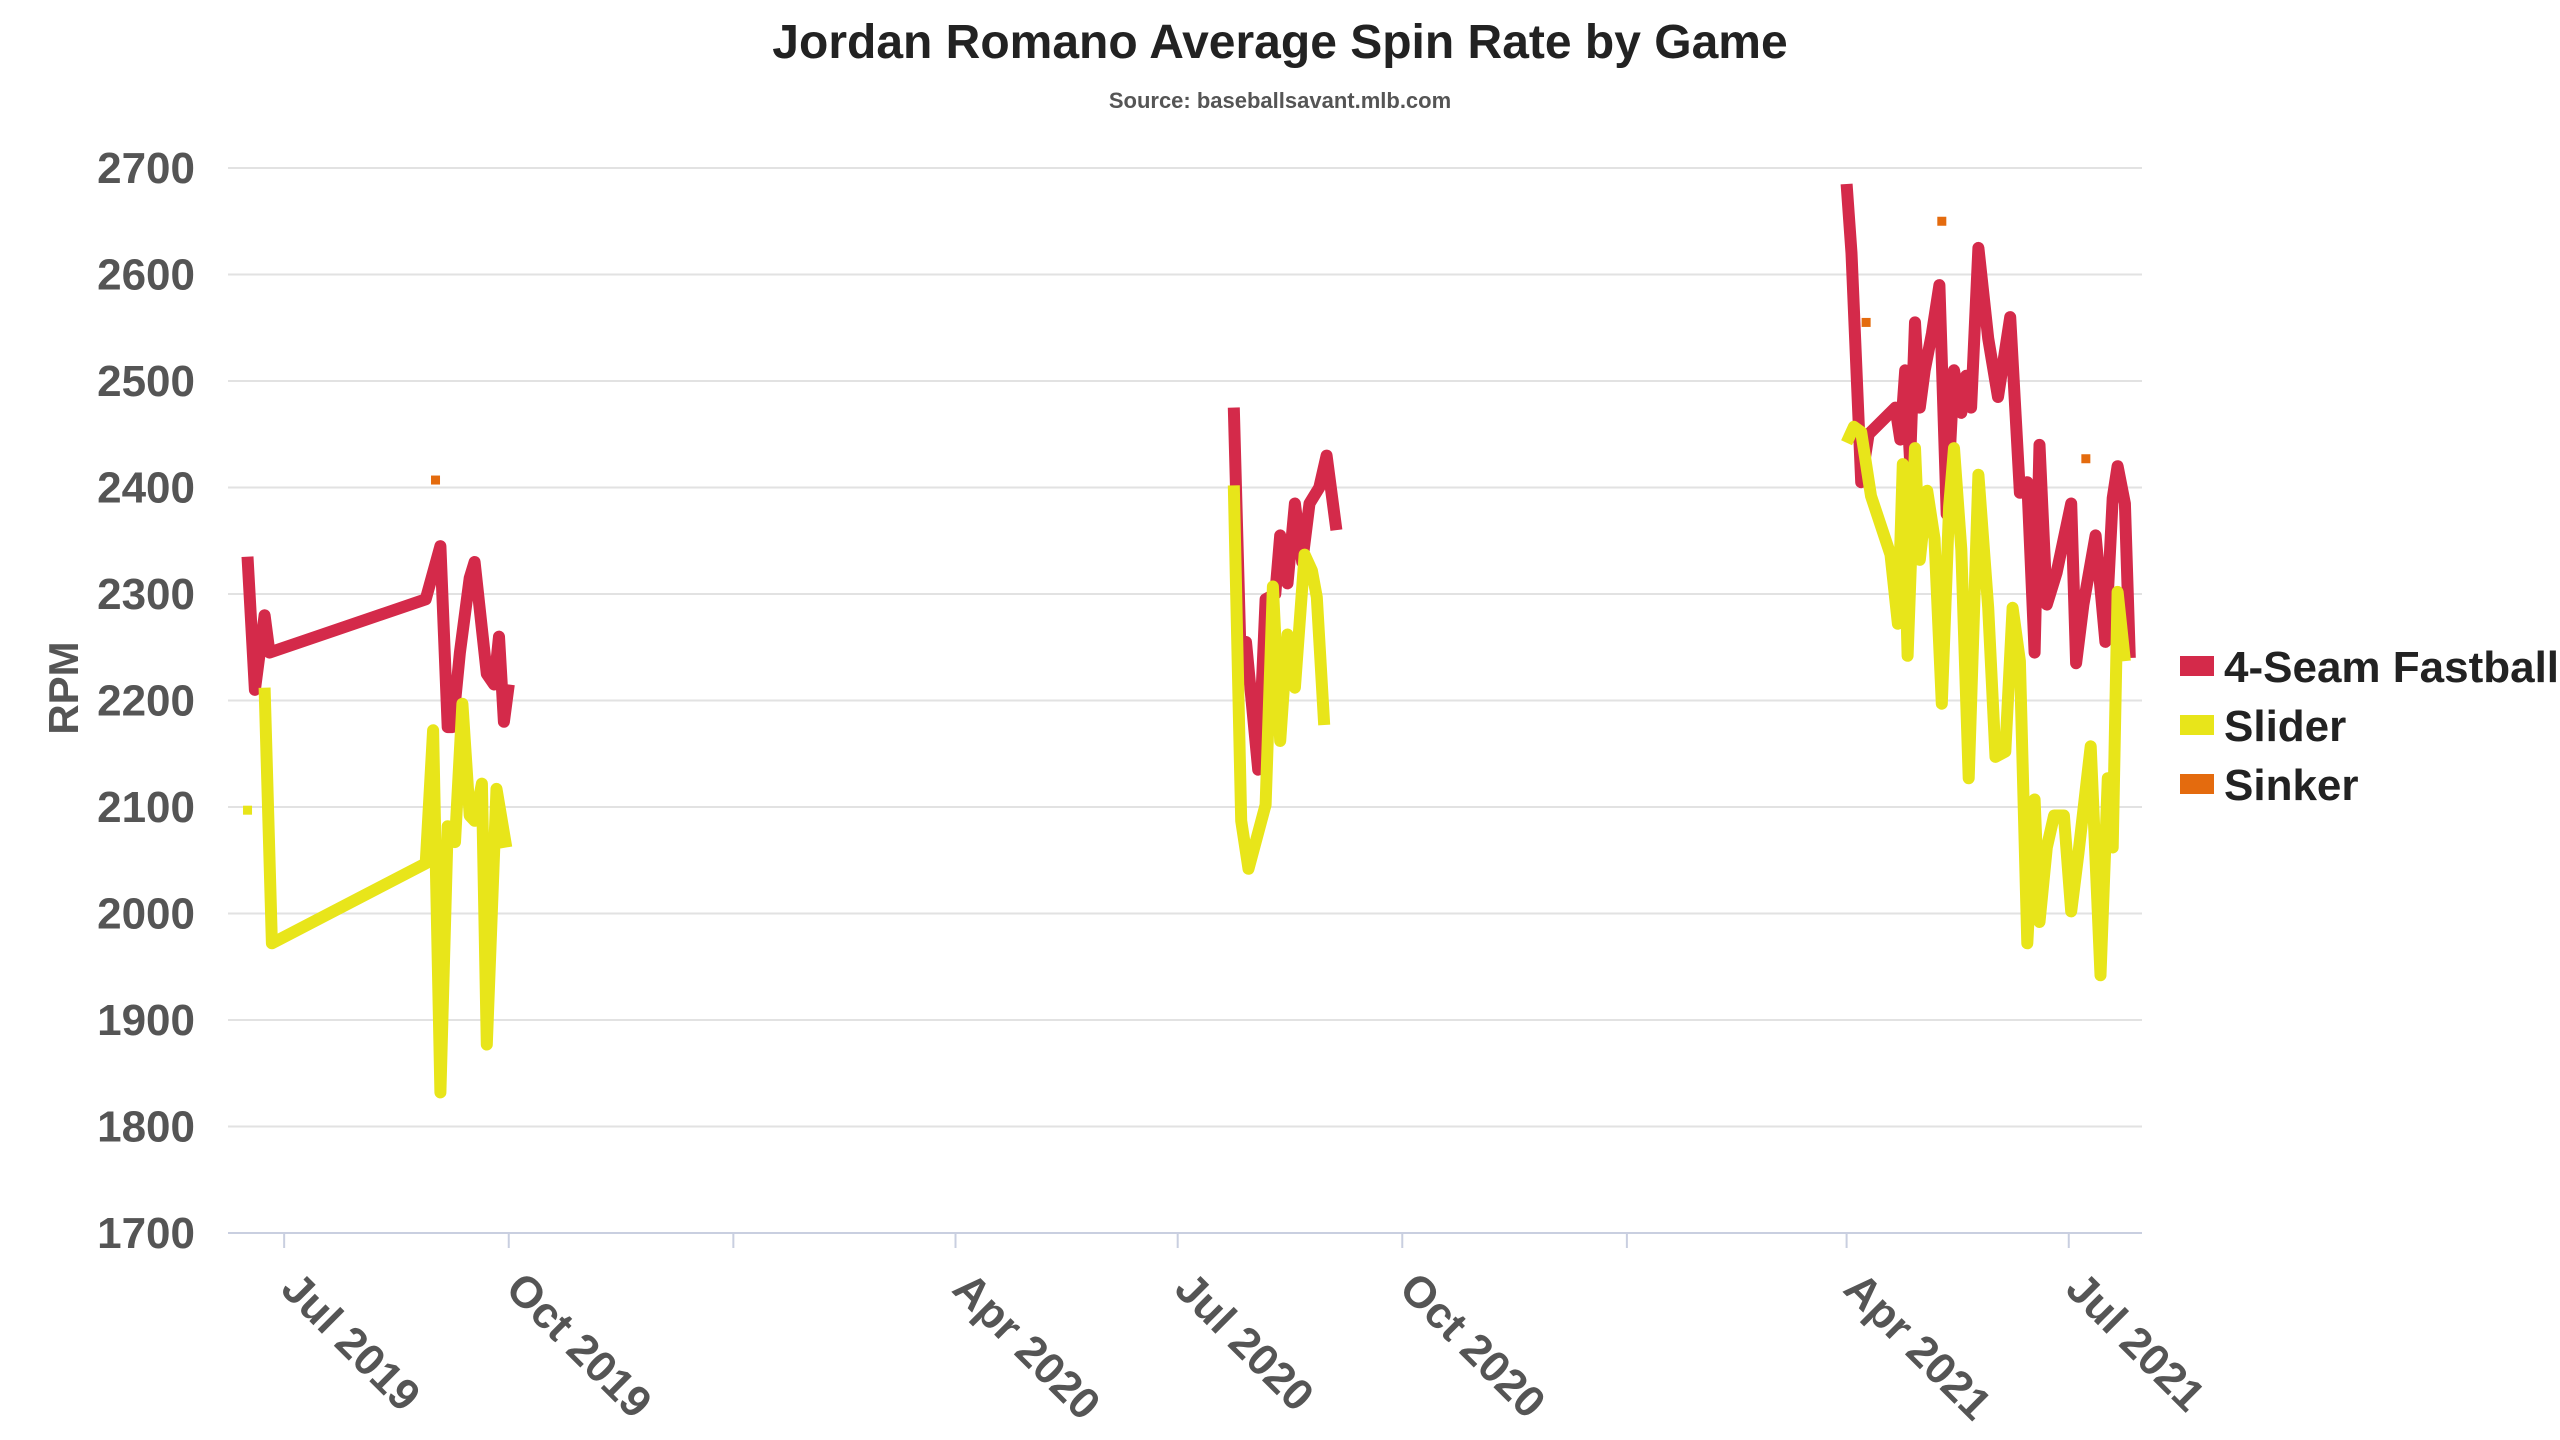 This screenshot has width=2560, height=1440. What do you see at coordinates (2285, 726) in the screenshot?
I see `legend-label: Slider` at bounding box center [2285, 726].